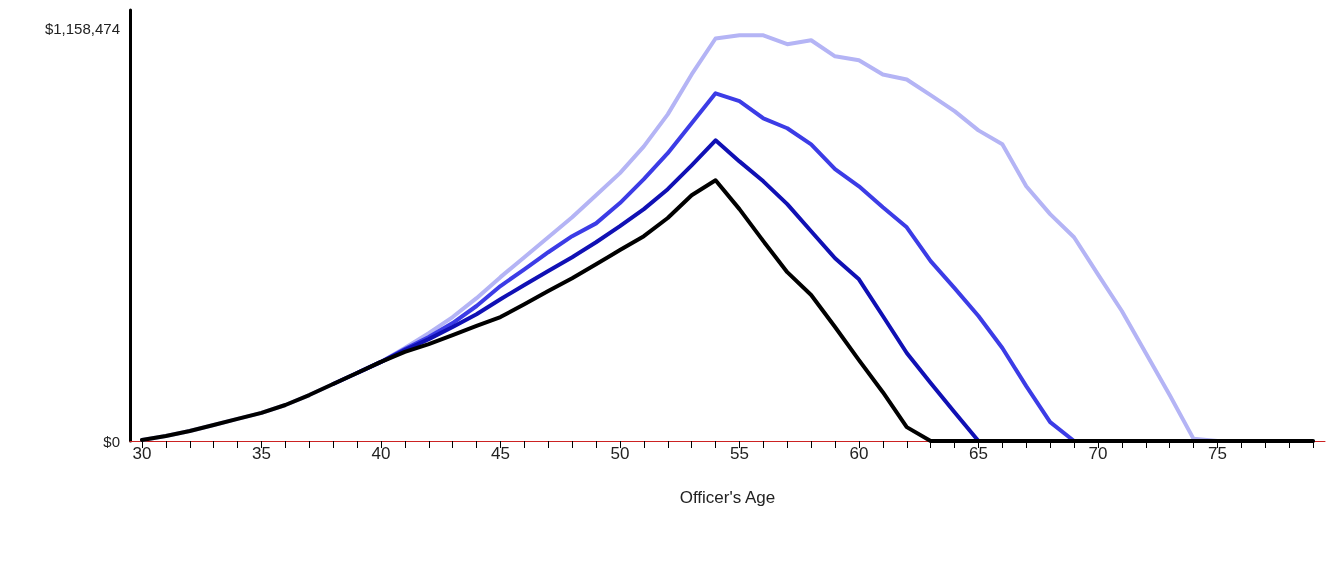  I want to click on x-axis-title: Officer's Age, so click(727, 497).